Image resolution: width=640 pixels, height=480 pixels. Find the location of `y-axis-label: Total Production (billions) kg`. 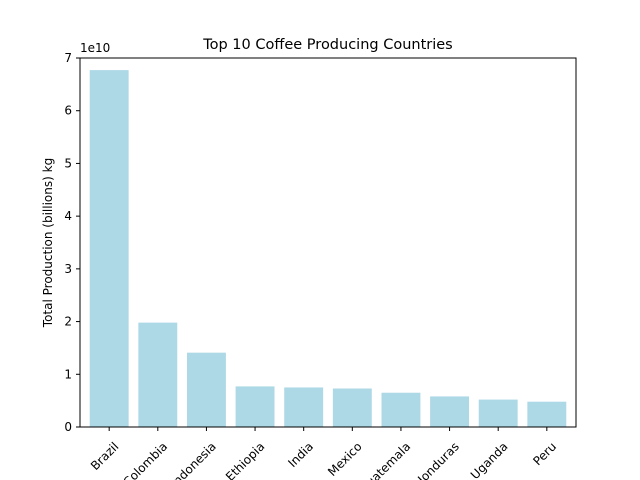

y-axis-label: Total Production (billions) kg is located at coordinates (48, 243).